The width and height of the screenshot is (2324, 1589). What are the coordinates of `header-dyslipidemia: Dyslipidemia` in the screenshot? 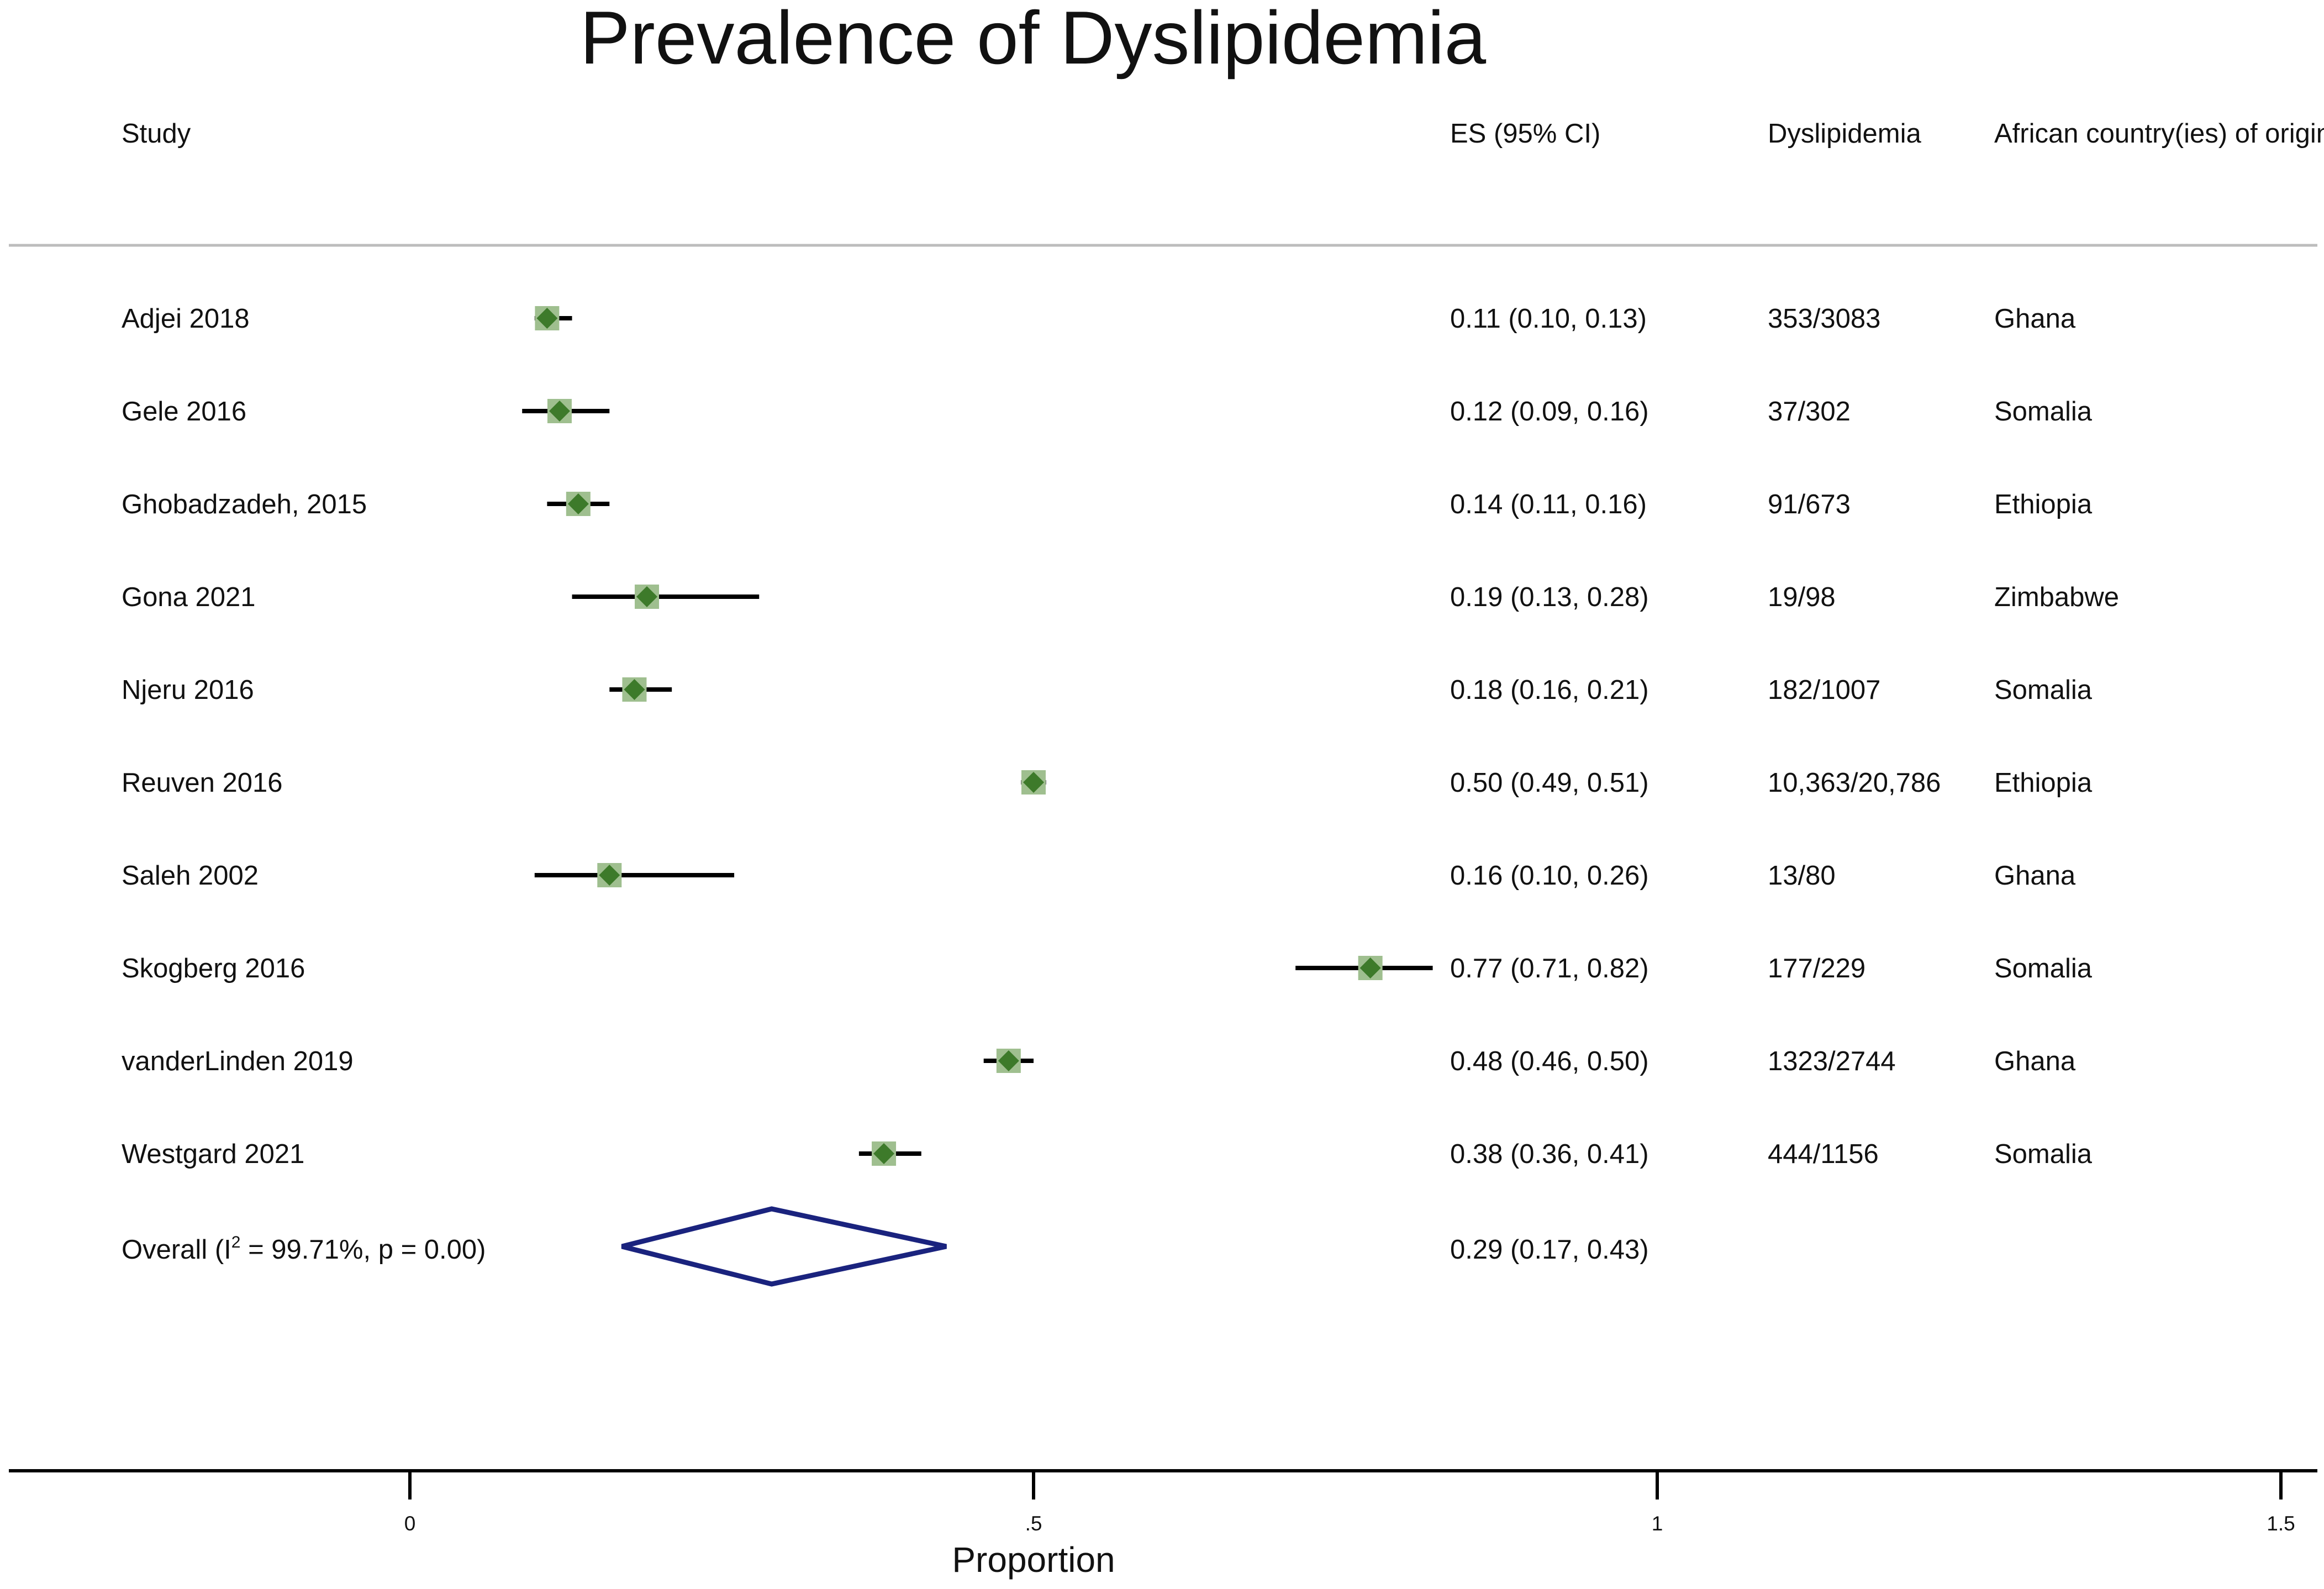 It's located at (1845, 134).